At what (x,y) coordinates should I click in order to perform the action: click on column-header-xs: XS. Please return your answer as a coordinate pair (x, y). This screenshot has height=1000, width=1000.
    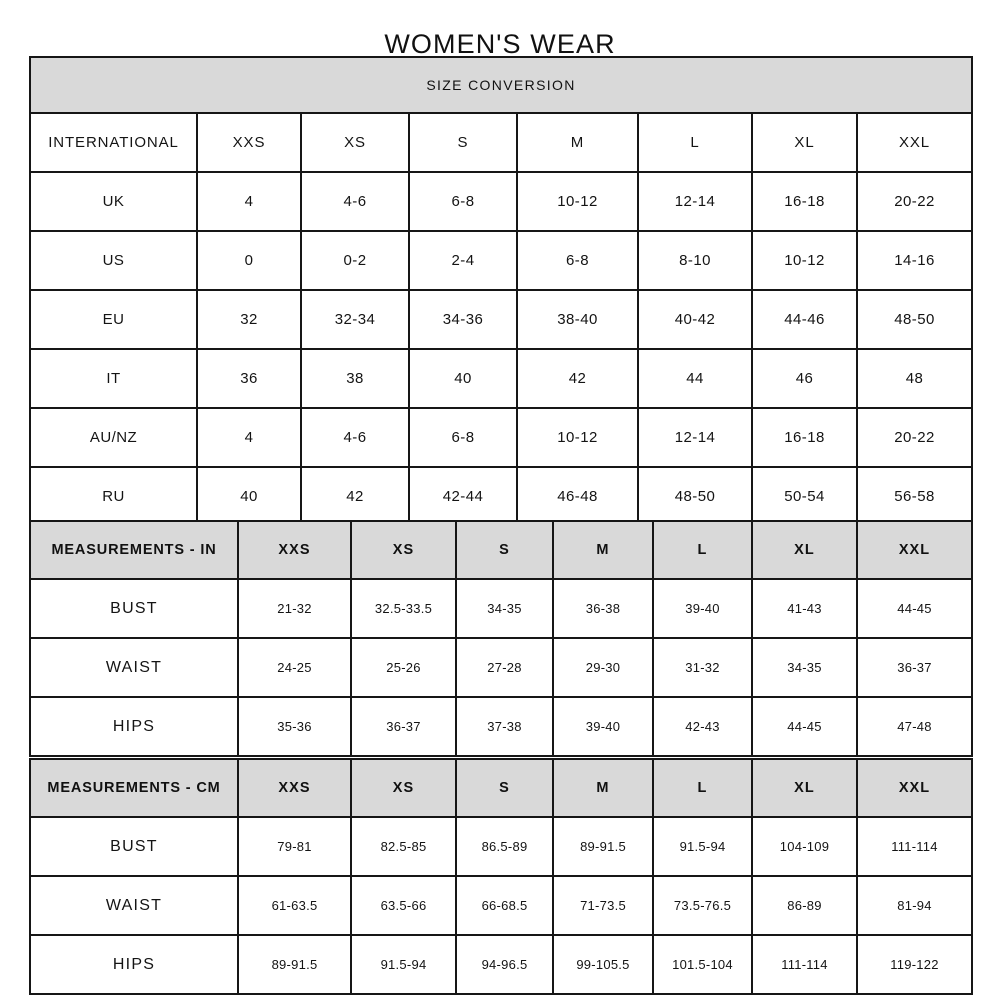
    Looking at the image, I should click on (355, 142).